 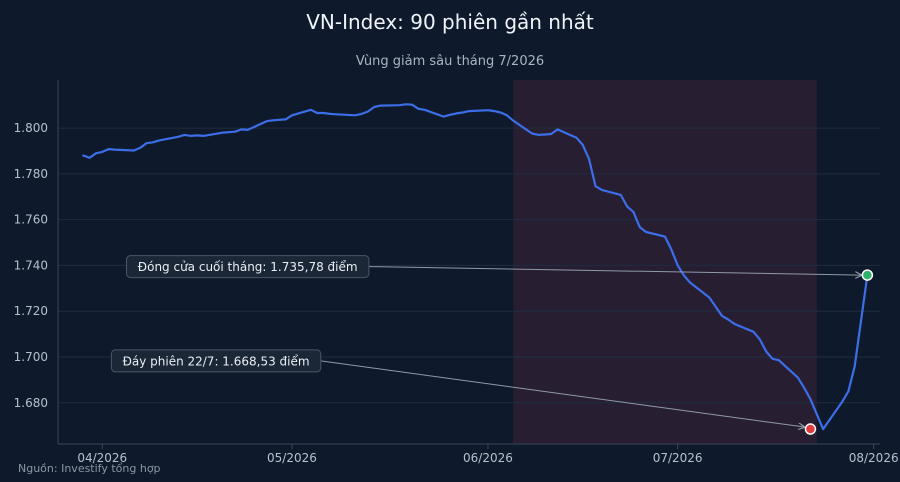 I want to click on y-tick-label: 1.680, so click(x=31, y=403).